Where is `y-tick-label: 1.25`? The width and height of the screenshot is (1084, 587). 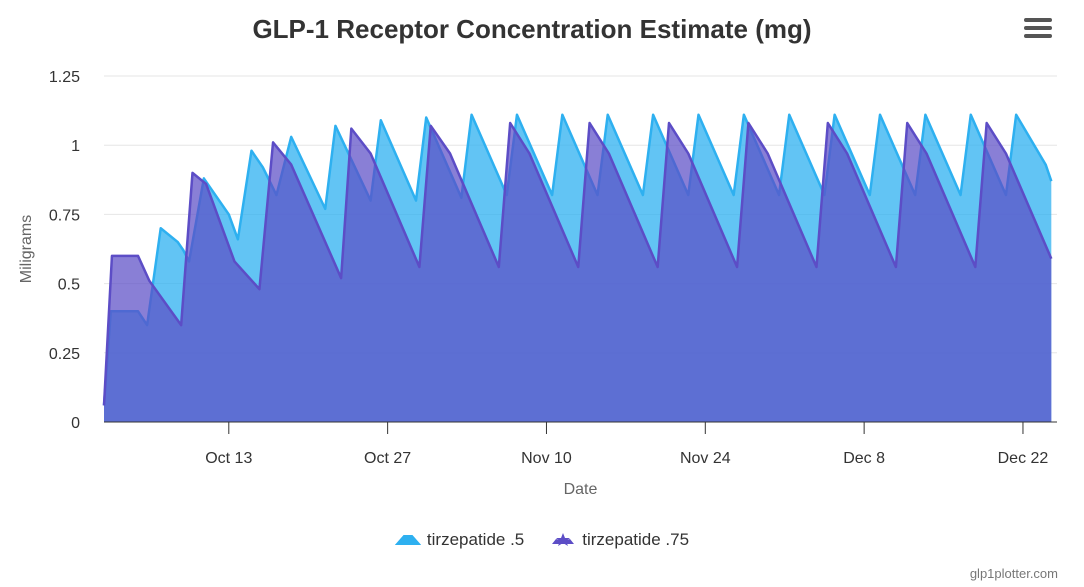
y-tick-label: 1.25 is located at coordinates (64, 77).